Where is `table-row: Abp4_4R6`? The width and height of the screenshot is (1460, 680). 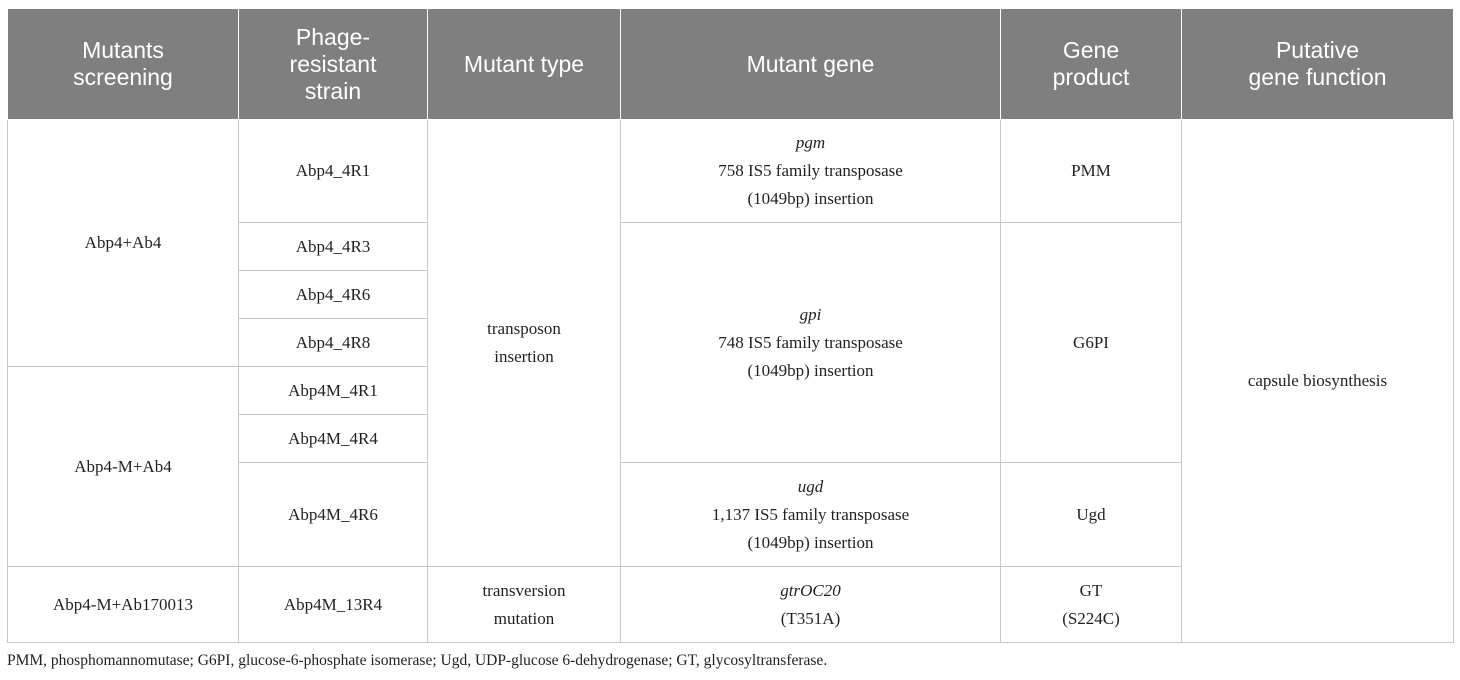 table-row: Abp4_4R6 is located at coordinates (731, 294).